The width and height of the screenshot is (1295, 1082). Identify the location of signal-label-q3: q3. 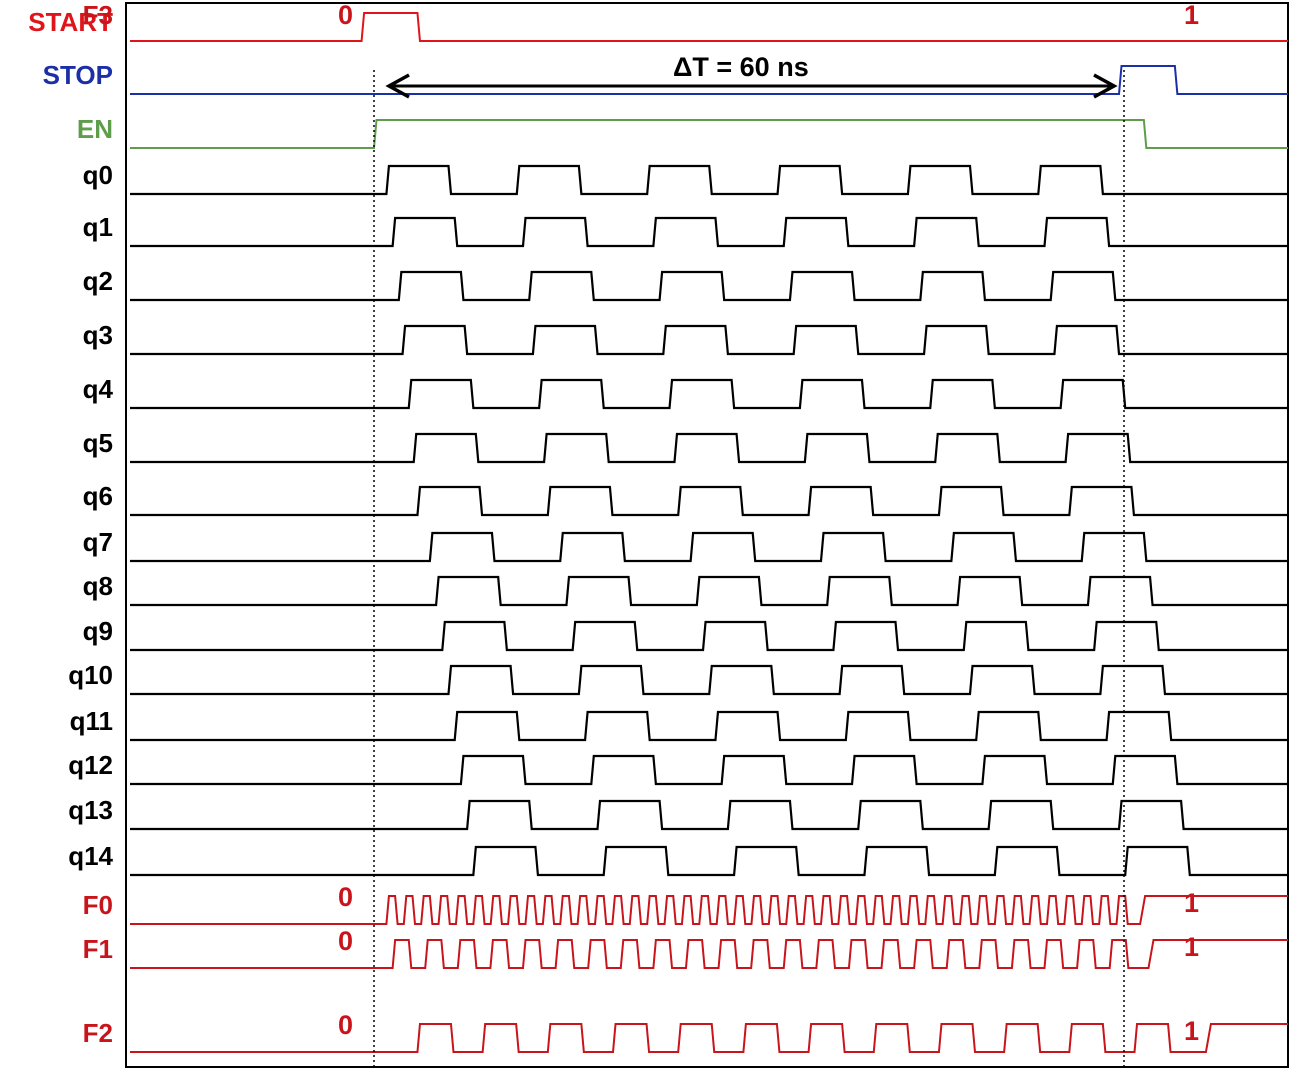
(97, 335).